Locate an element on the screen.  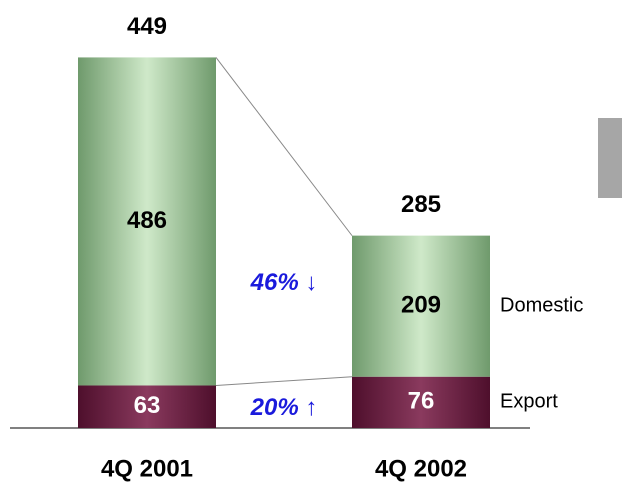
annotation: 20% ↑ is located at coordinates (284, 407).